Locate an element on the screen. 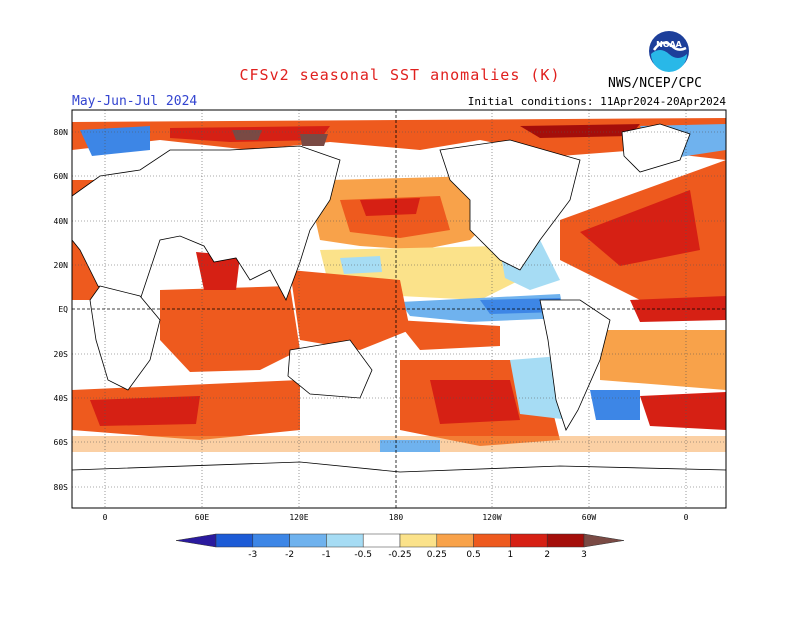 This screenshot has width=800, height=618. noaa-logo-text: NOAA is located at coordinates (669, 44).